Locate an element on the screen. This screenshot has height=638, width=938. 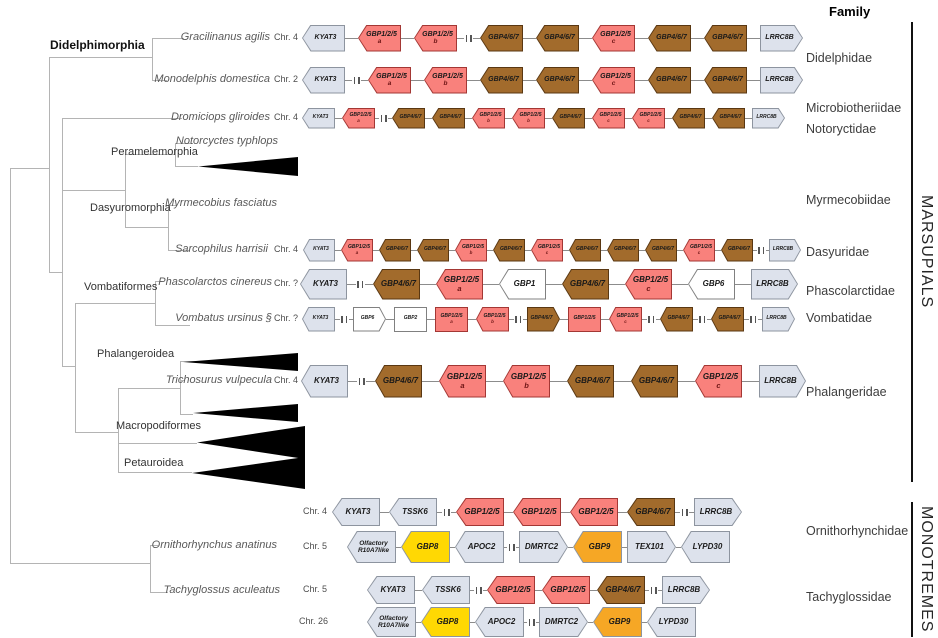
clade-label: Phalangeroidea is located at coordinates (136, 354).